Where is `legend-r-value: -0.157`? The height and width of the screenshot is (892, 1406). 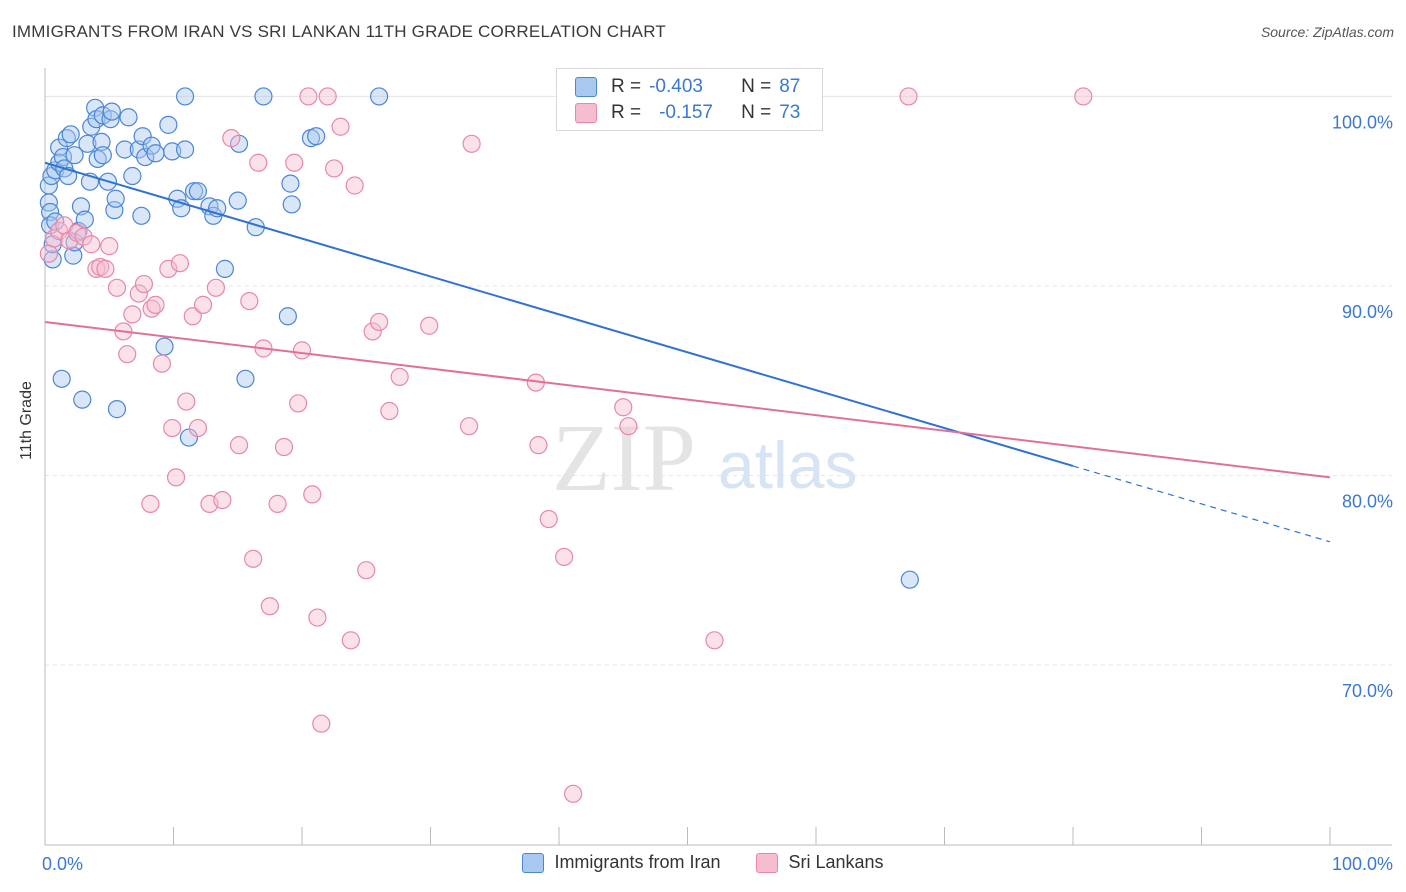
legend-r-value: -0.157 is located at coordinates (686, 112).